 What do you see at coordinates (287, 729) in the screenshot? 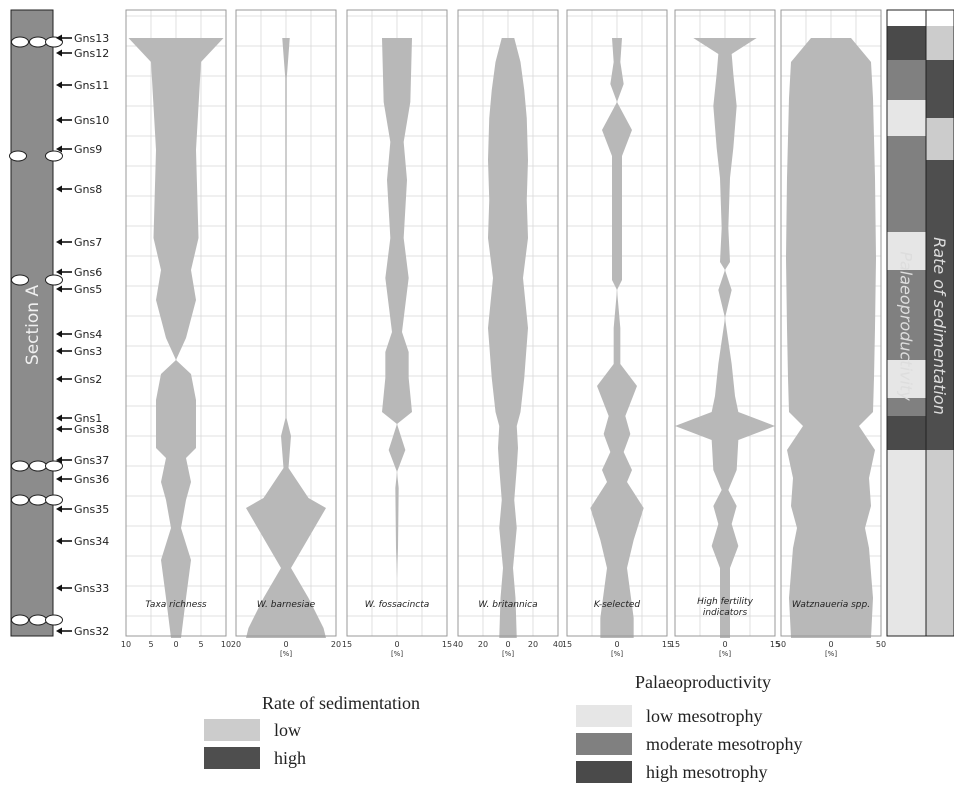
I see `legend-item-label: low` at bounding box center [287, 729].